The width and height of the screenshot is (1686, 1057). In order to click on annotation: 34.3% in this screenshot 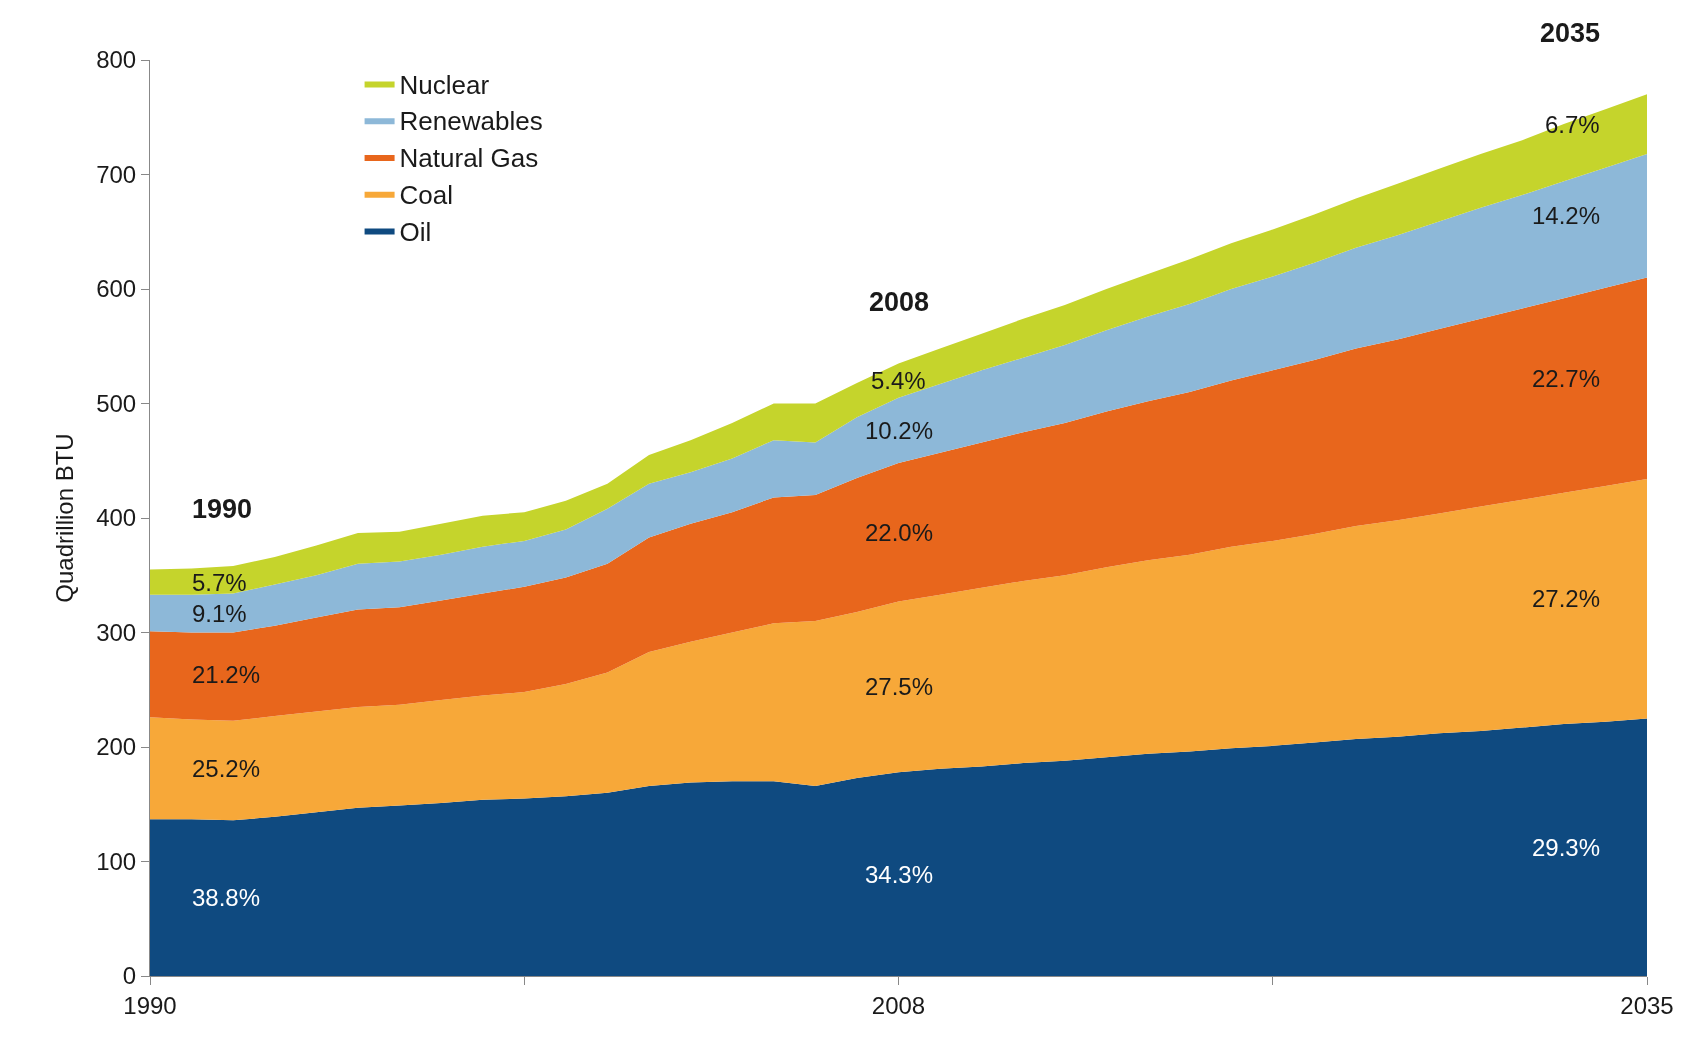, I will do `click(899, 874)`.